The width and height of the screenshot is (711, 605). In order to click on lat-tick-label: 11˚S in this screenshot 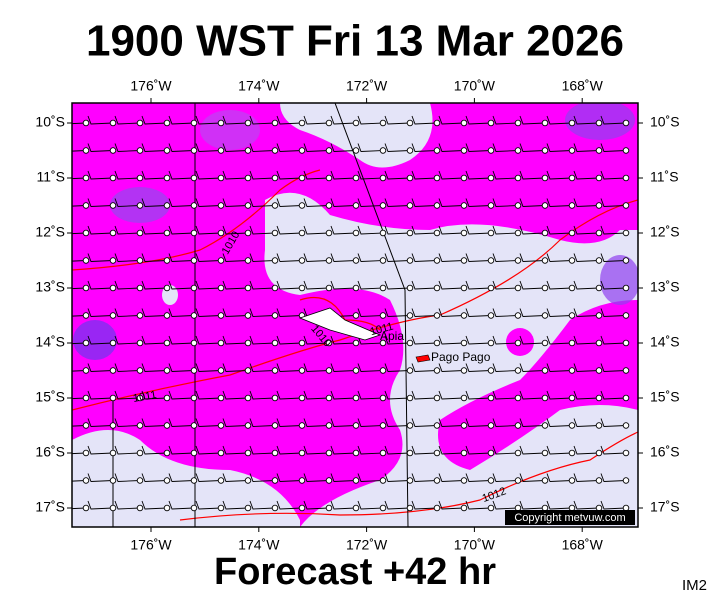, I will do `click(664, 177)`.